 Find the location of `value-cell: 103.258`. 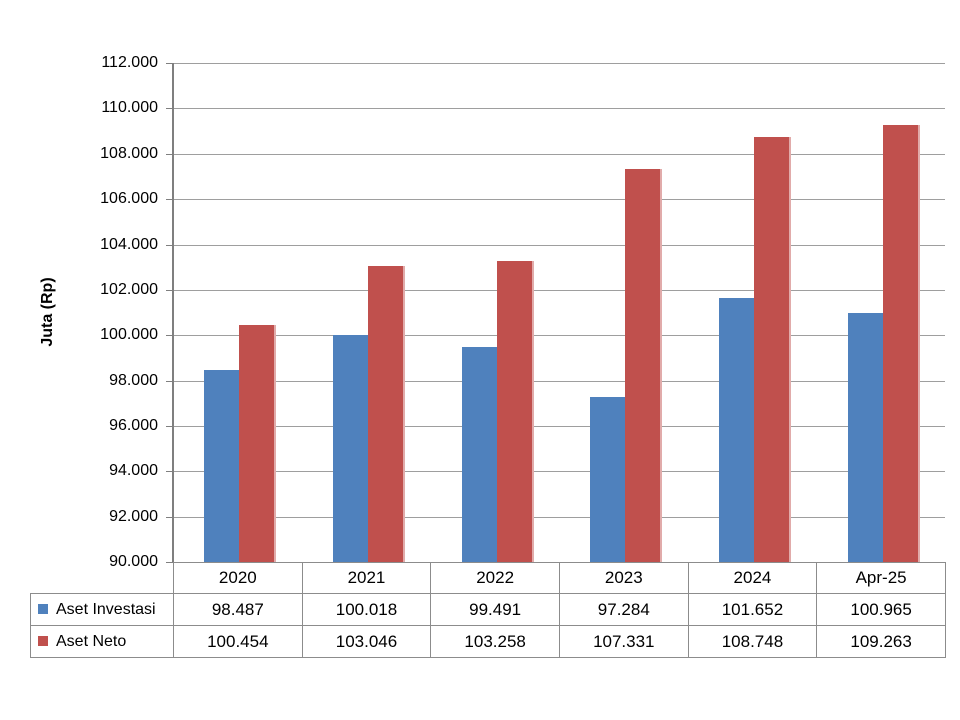

value-cell: 103.258 is located at coordinates (495, 641).